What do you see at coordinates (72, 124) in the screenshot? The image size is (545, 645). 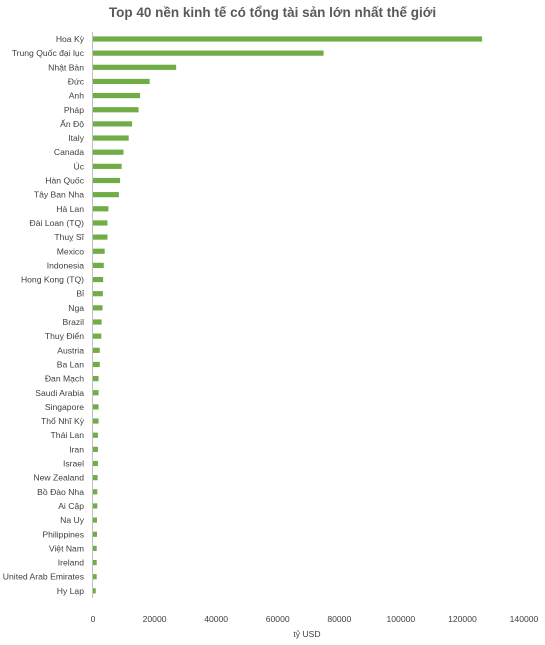 I see `category-label: Ấn Độ` at bounding box center [72, 124].